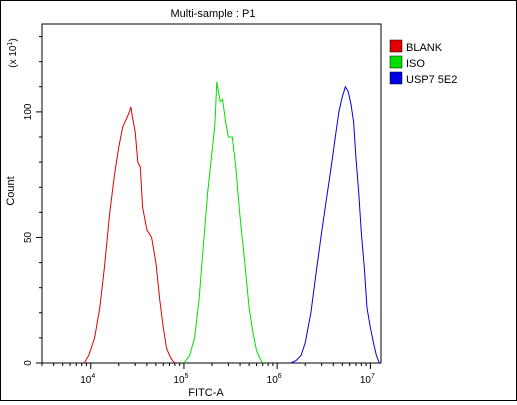 This screenshot has width=517, height=405. Describe the element at coordinates (223, 222) in the screenshot. I see `series-line-iso` at that location.